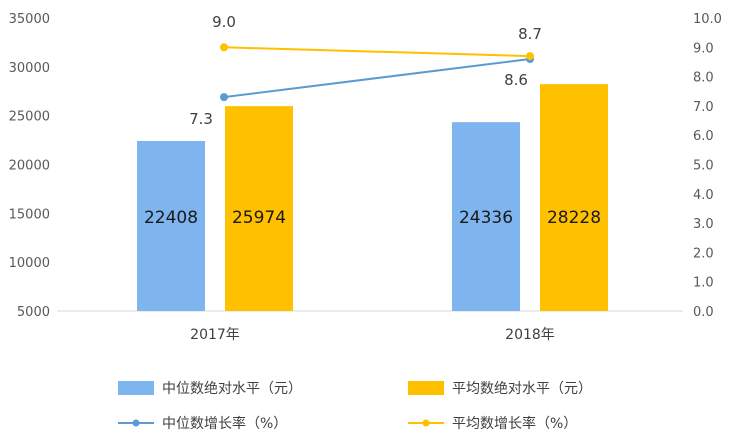  I want to click on legend-label: 中位数绝对水平（元）, so click(232, 389).